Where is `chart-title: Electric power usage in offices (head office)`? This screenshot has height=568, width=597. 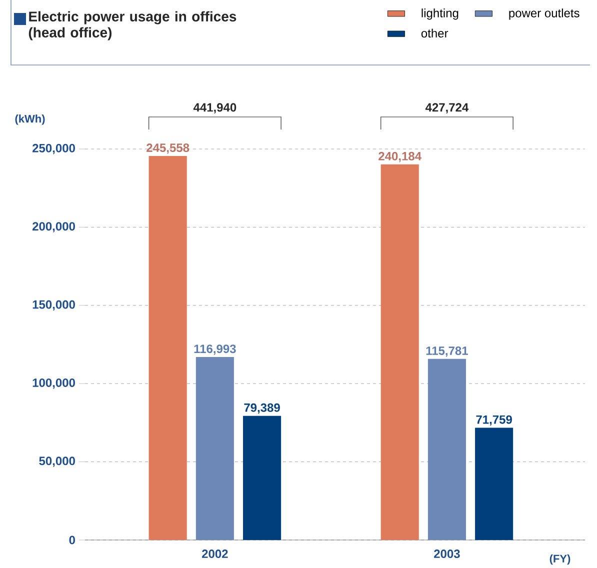 chart-title: Electric power usage in offices (head office) is located at coordinates (132, 25).